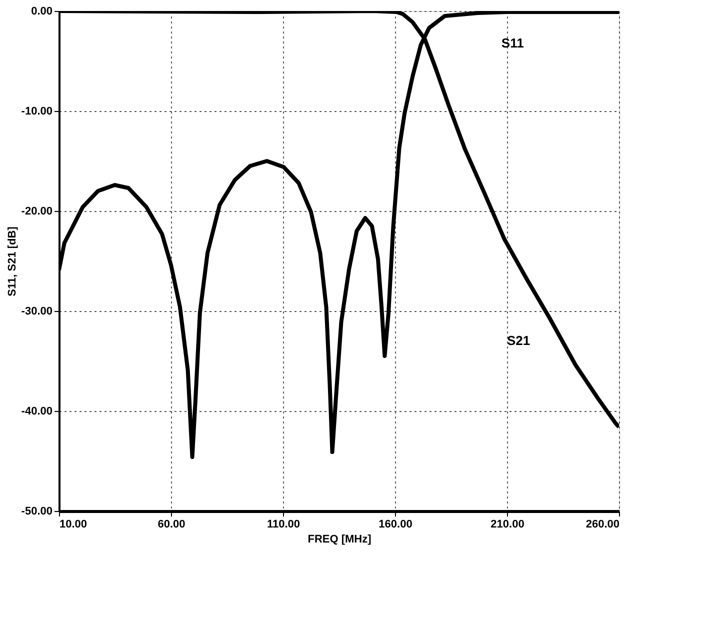  What do you see at coordinates (507, 524) in the screenshot?
I see `x-tick-label: 210.00` at bounding box center [507, 524].